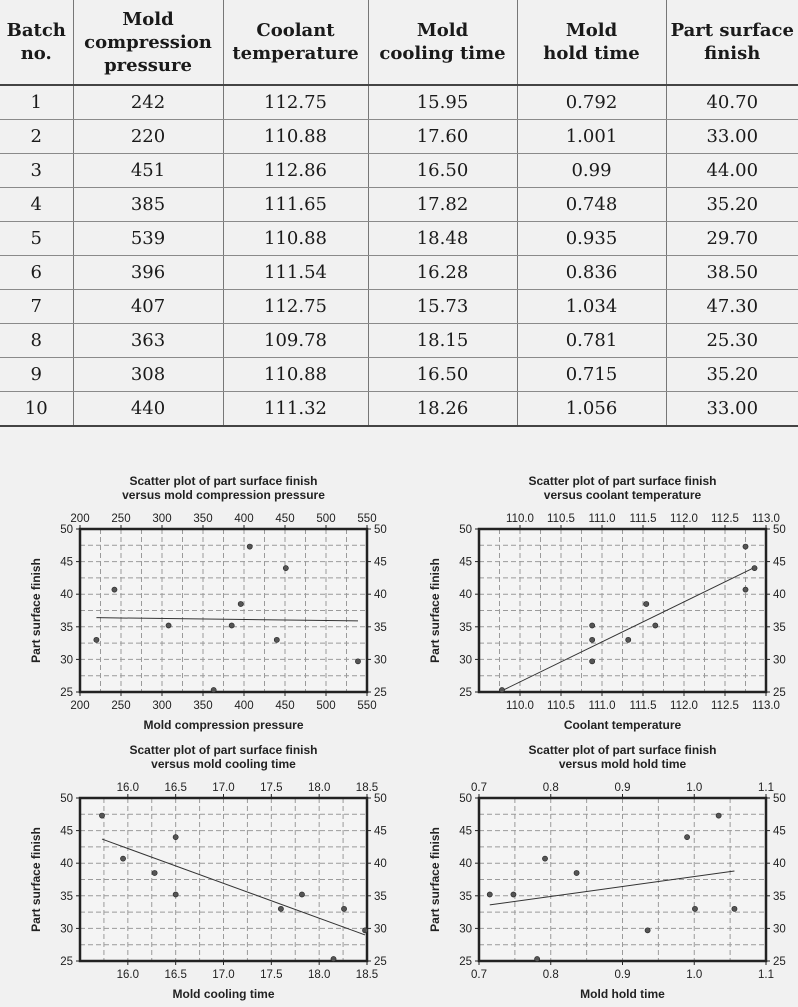 This screenshot has height=1007, width=798. What do you see at coordinates (36, 272) in the screenshot?
I see `table-cell: 6` at bounding box center [36, 272].